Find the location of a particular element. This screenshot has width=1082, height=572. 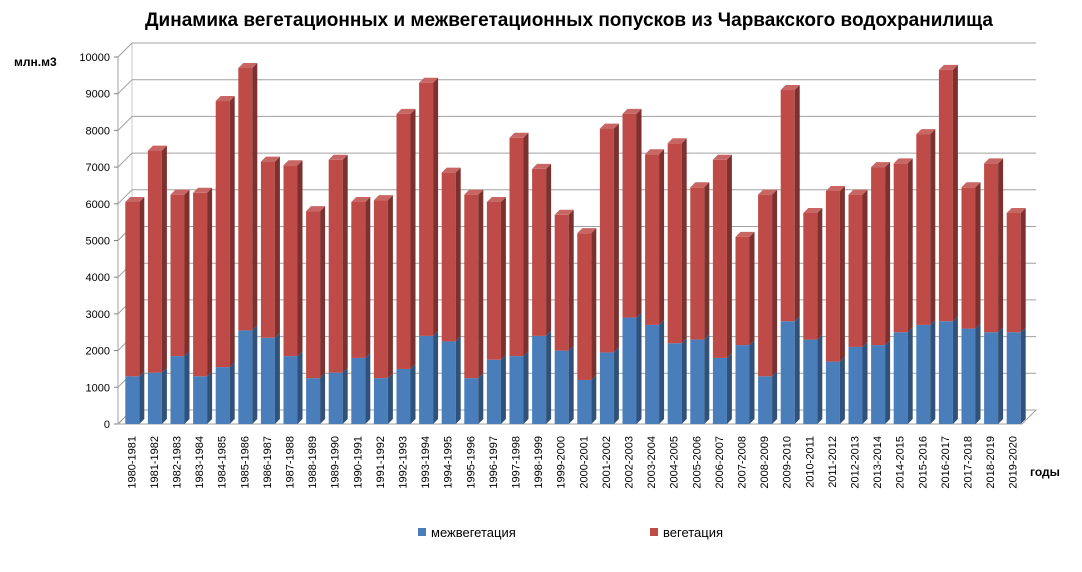

y-tick-label: 4000 is located at coordinates (98, 278).